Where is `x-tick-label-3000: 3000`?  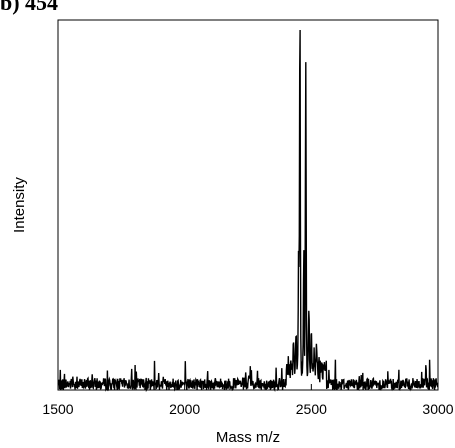
x-tick-label-3000: 3000 is located at coordinates (437, 409).